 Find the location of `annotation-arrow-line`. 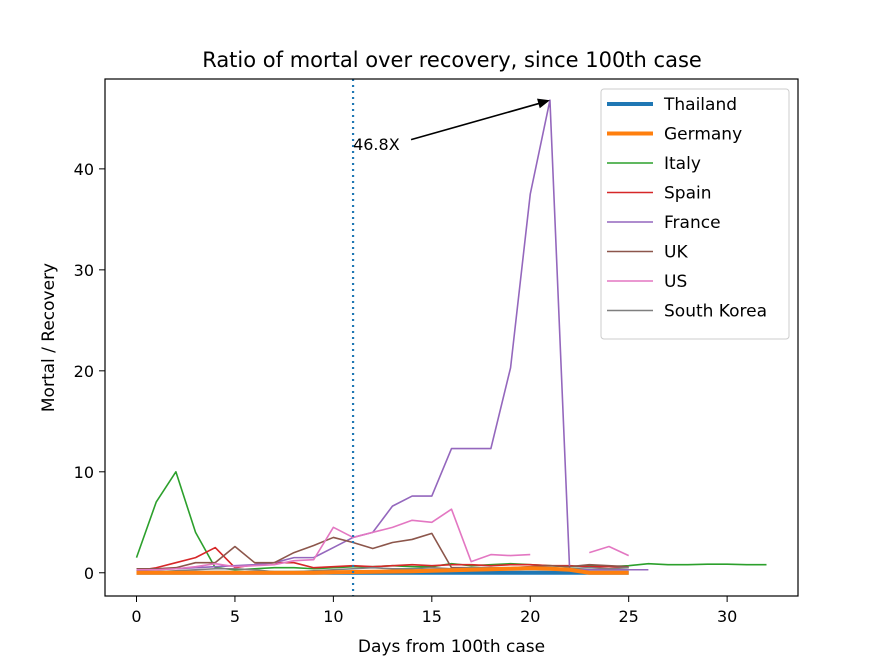

annotation-arrow-line is located at coordinates (475, 121).